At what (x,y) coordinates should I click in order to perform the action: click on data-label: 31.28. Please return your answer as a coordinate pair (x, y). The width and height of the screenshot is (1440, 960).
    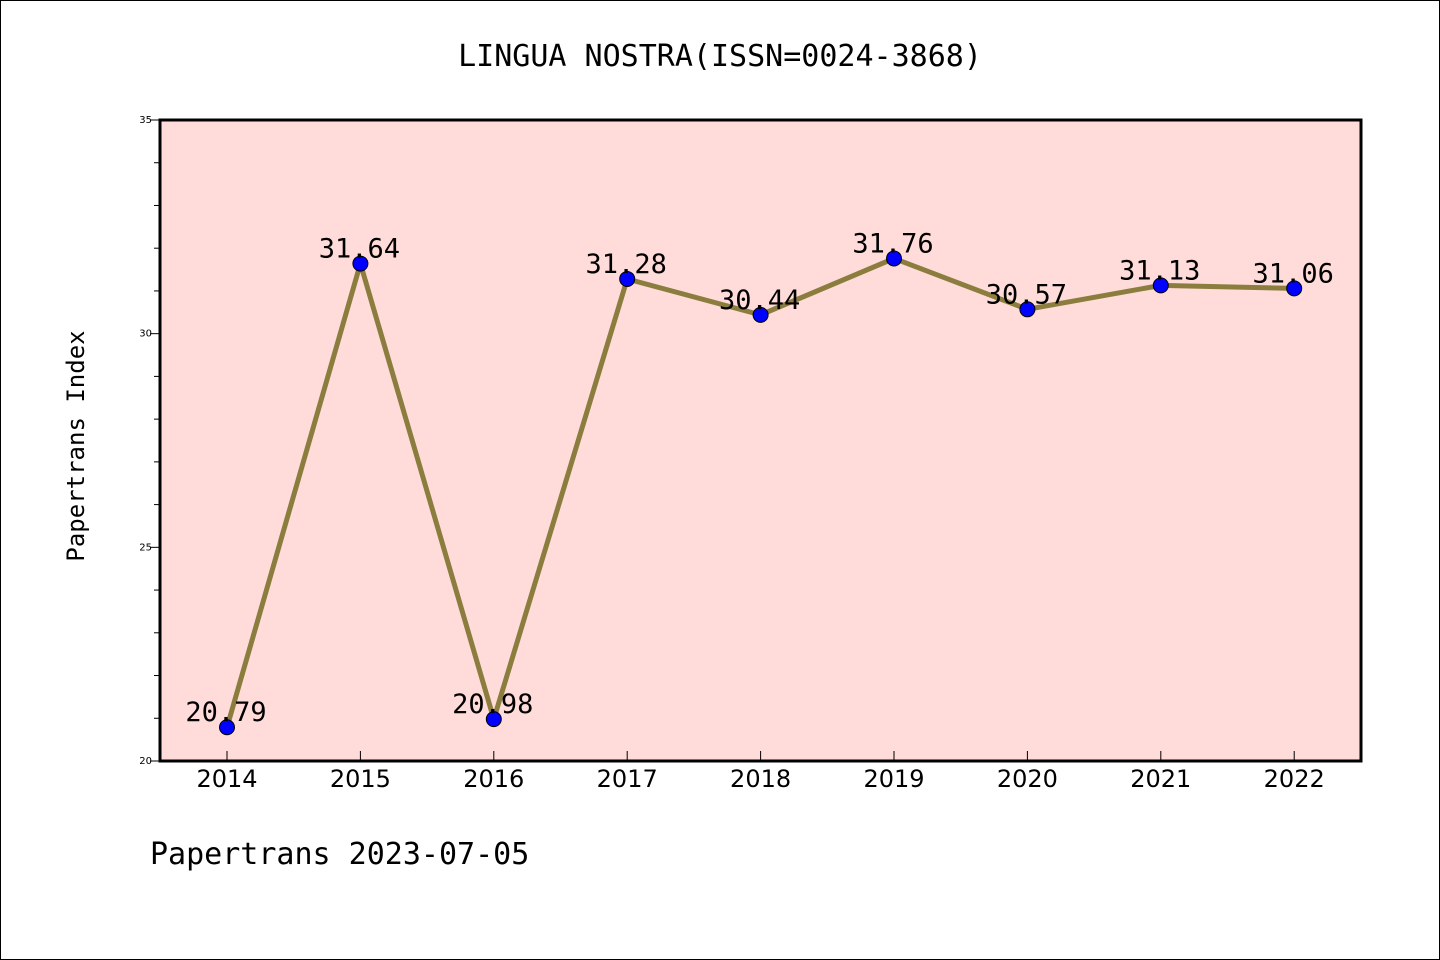
    Looking at the image, I should click on (626, 264).